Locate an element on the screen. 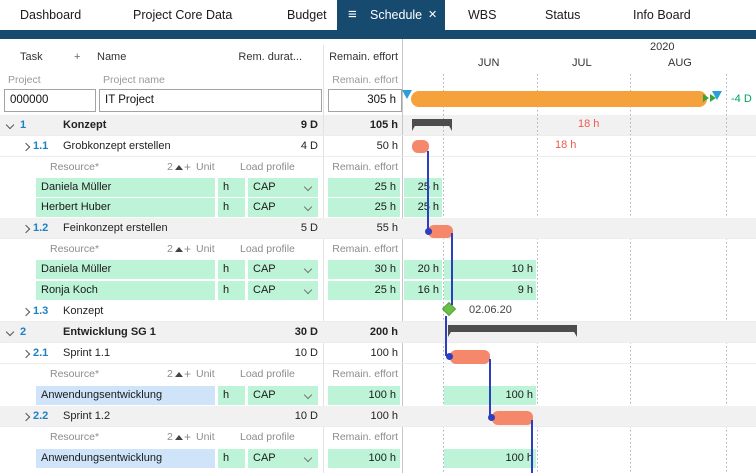 This screenshot has width=756, height=473. tab-info-board: Info Board is located at coordinates (662, 15).